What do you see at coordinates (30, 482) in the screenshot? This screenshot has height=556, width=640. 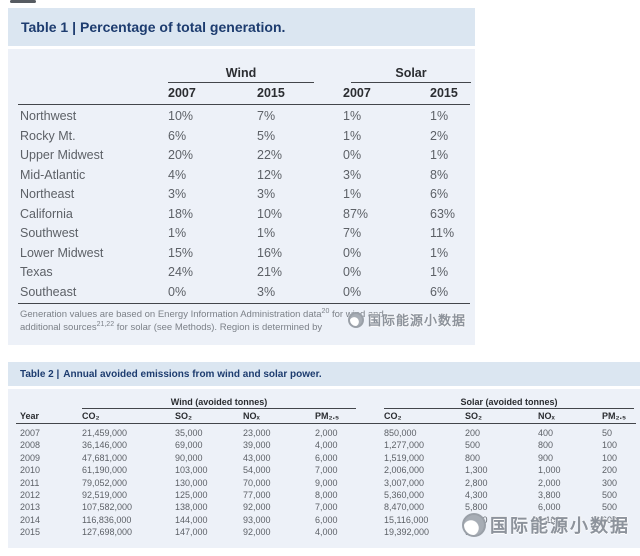 I see `table2-row-label: 2011` at bounding box center [30, 482].